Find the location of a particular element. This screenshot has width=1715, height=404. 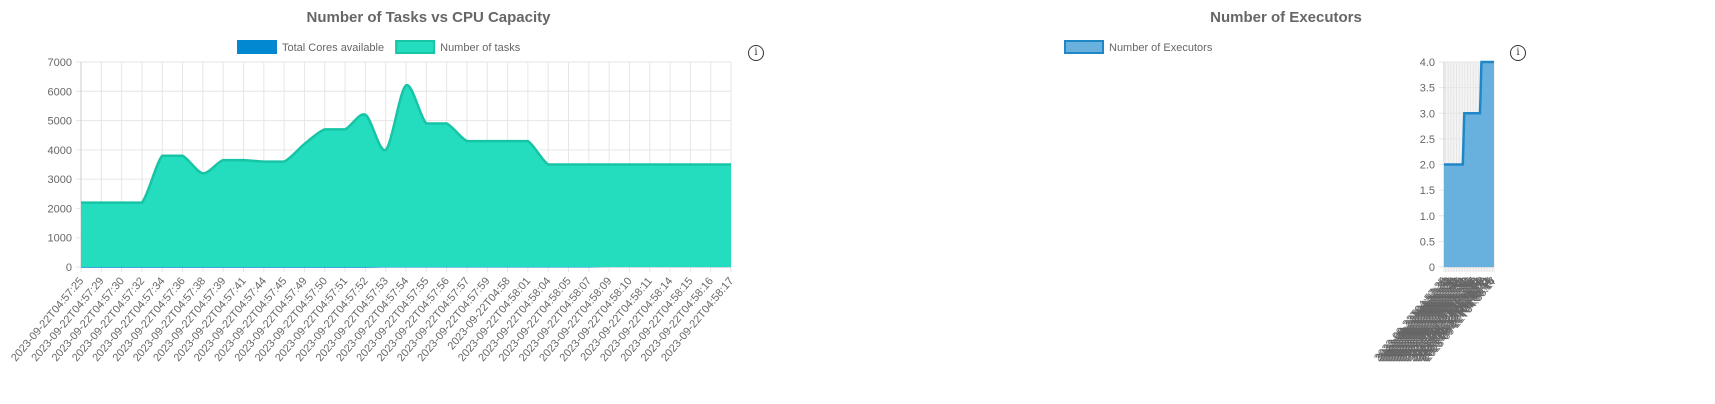

y-tick-label: 6000 is located at coordinates (60, 92).